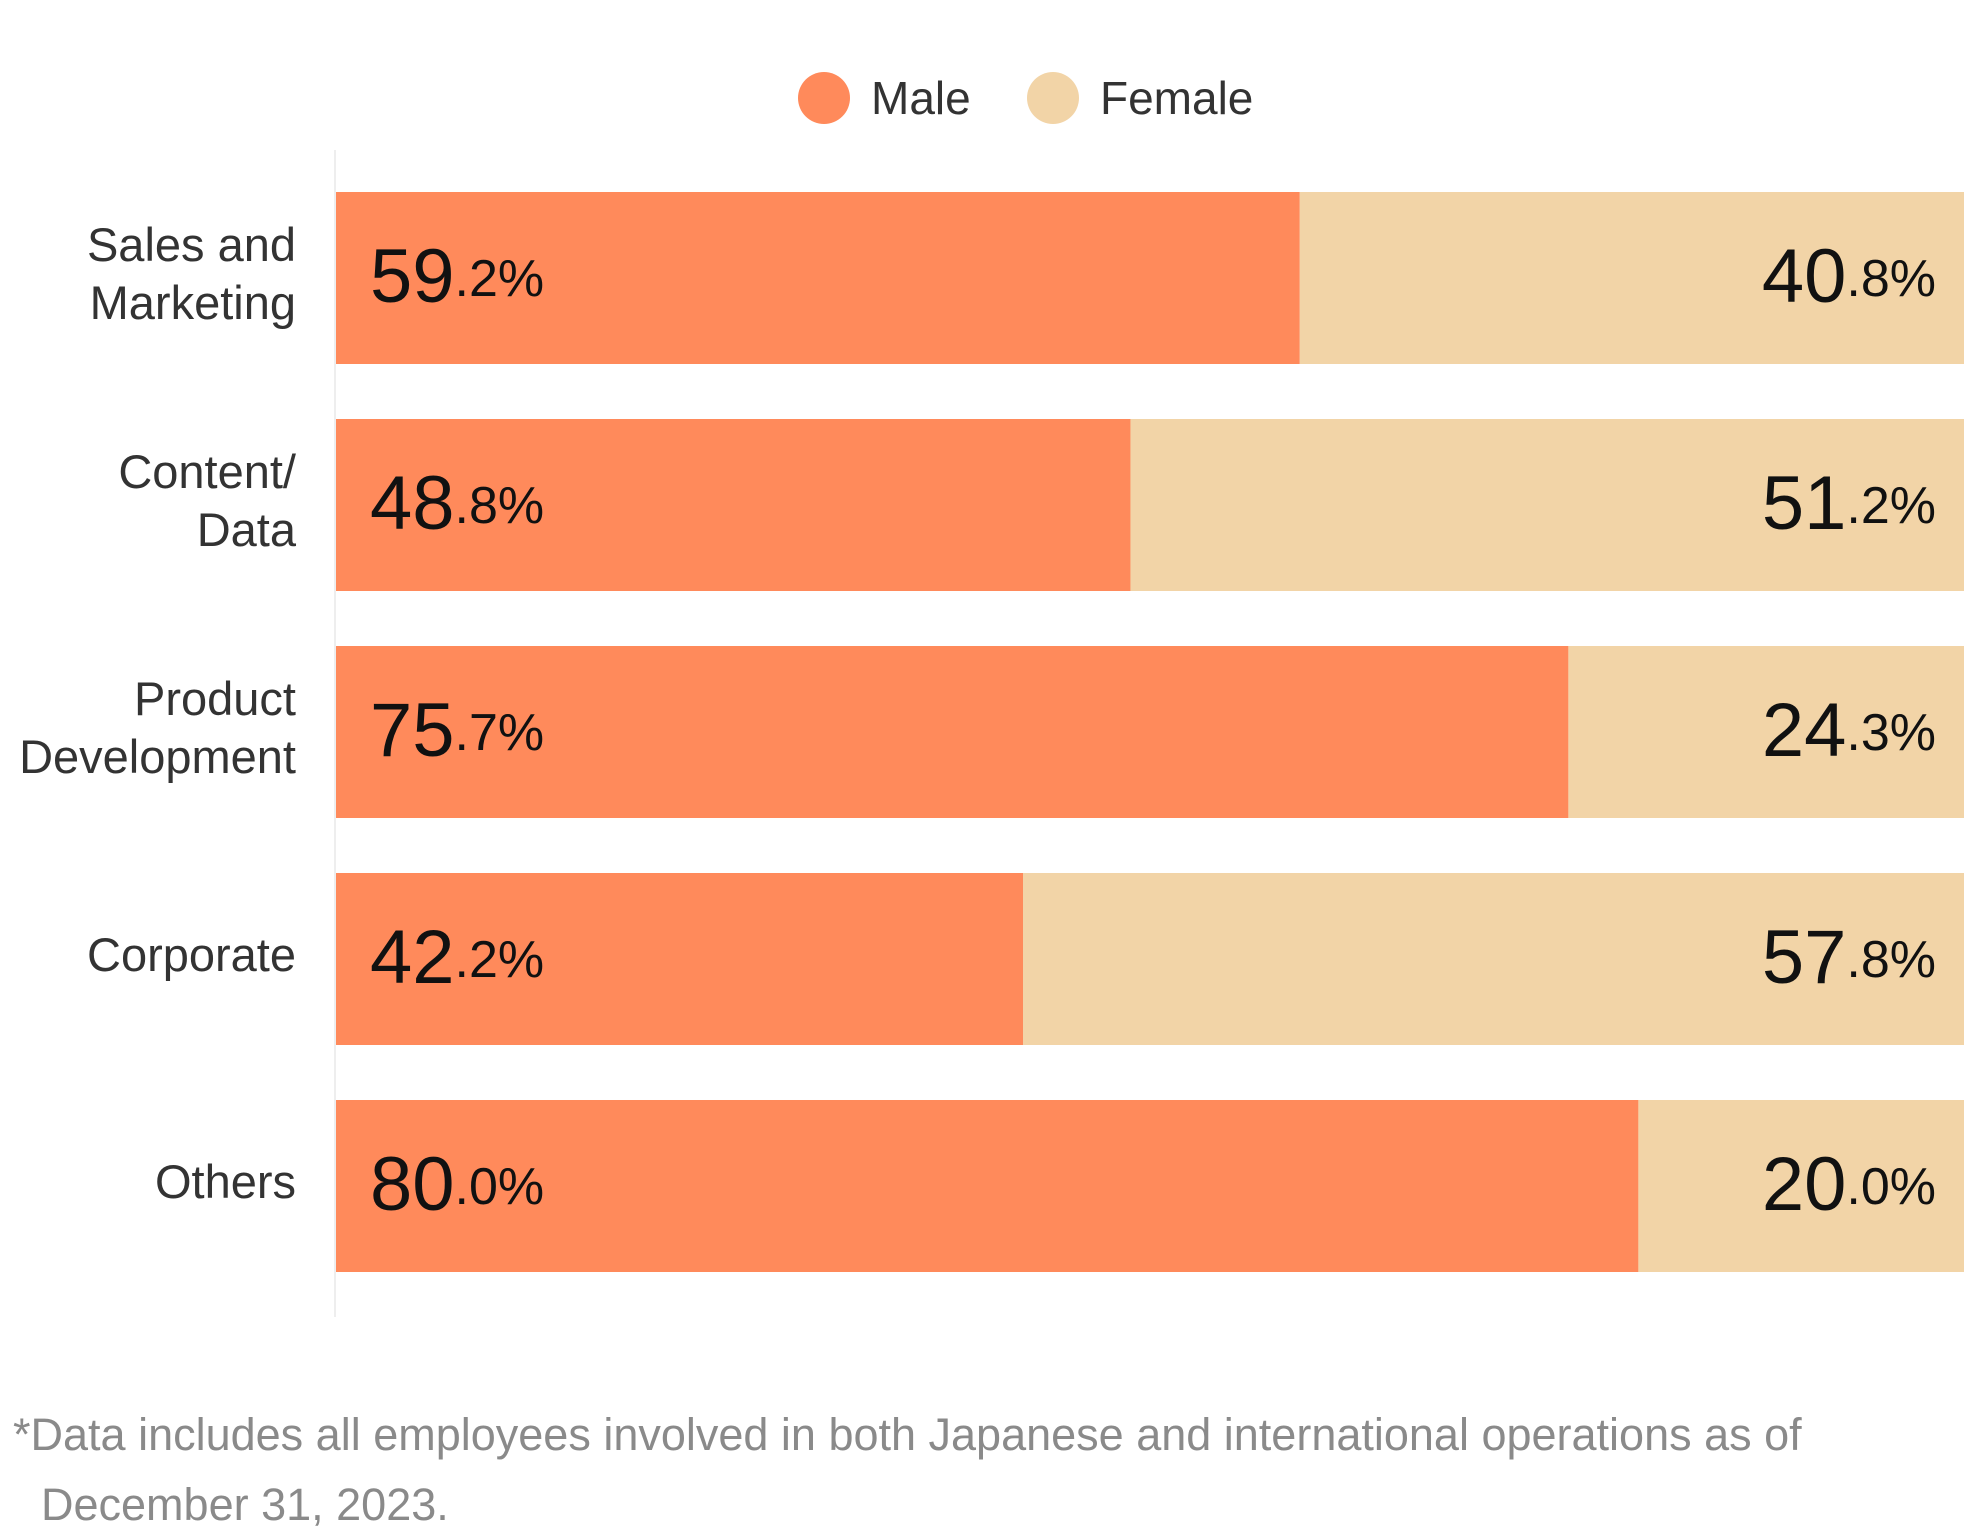 This screenshot has height=1540, width=1984. Describe the element at coordinates (157, 727) in the screenshot. I see `category-label: Product Development` at that location.